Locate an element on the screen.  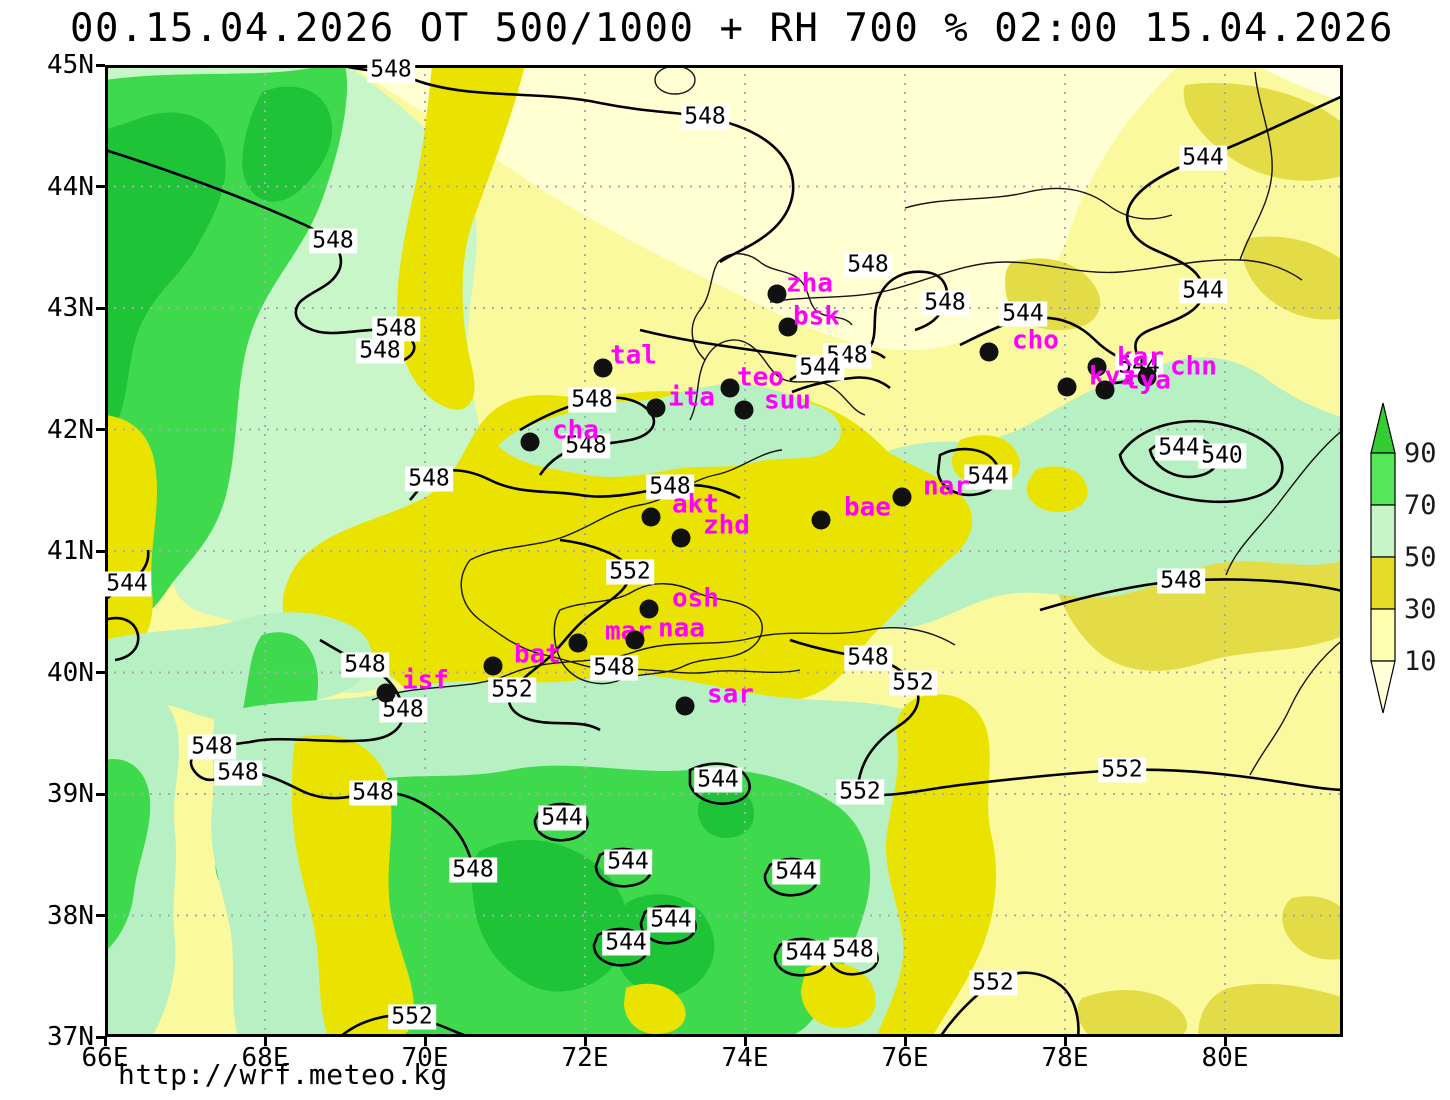
station-dot-osh is located at coordinates (649, 609).